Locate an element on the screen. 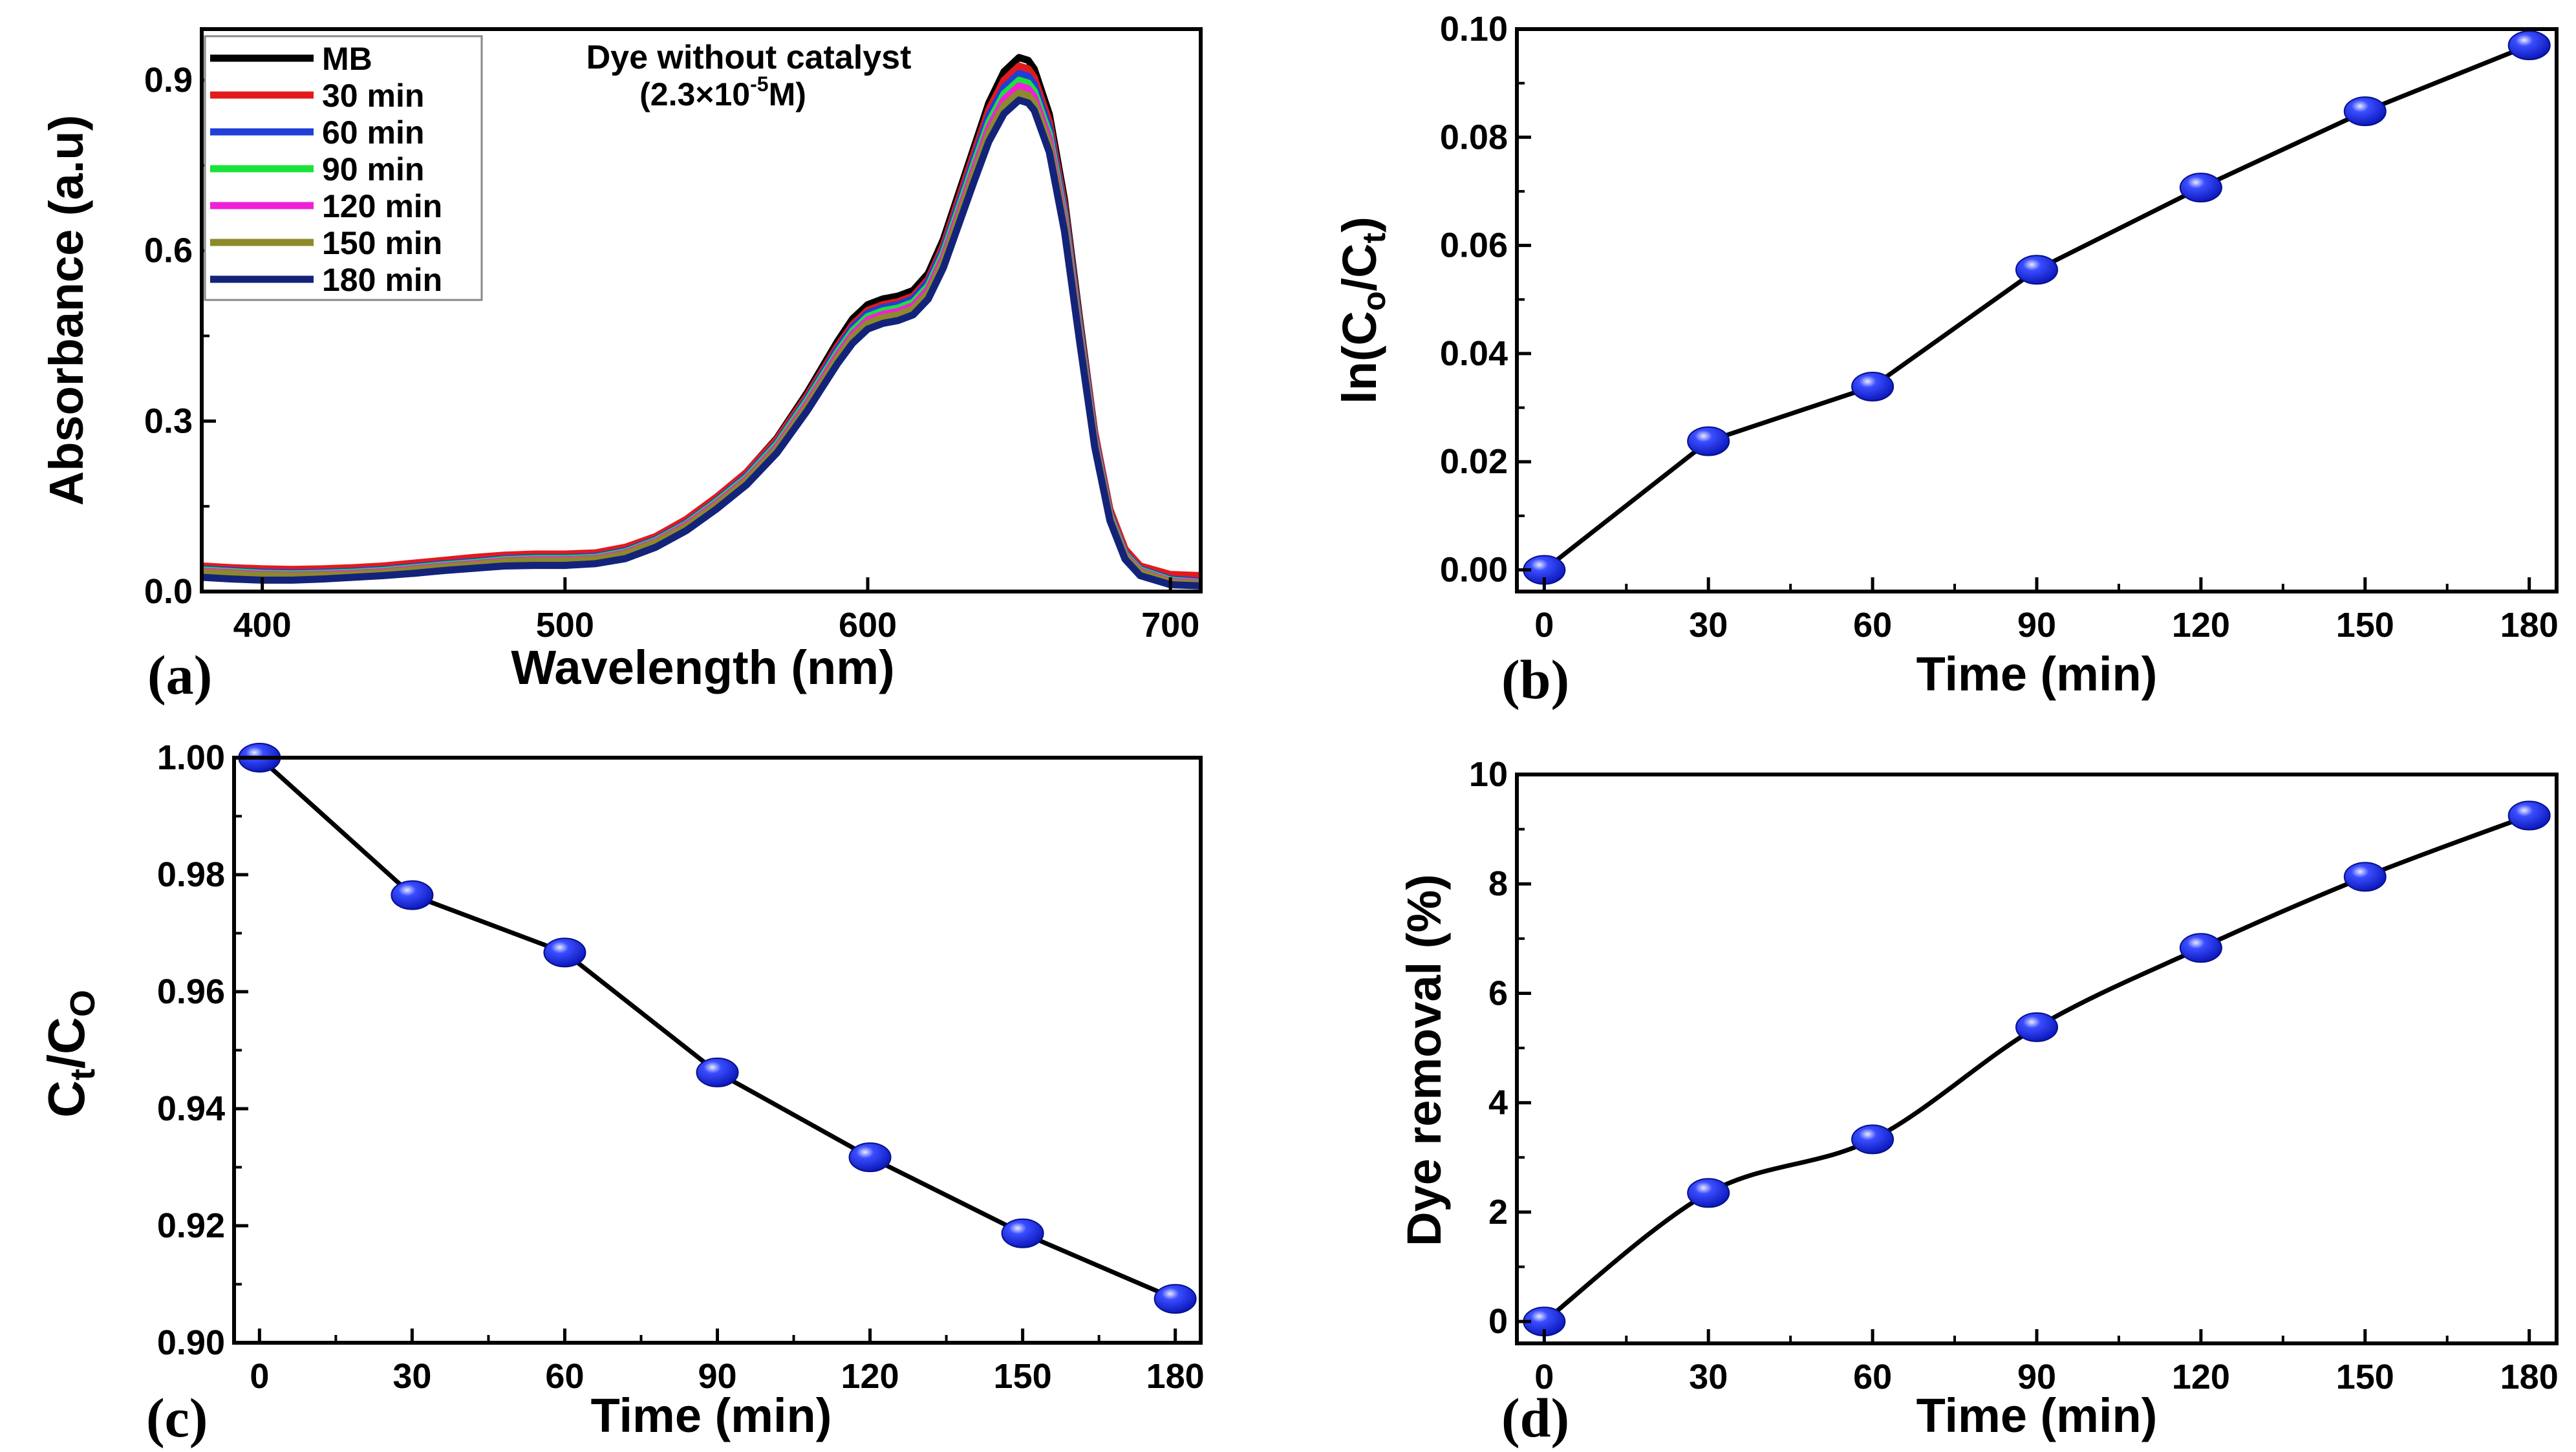 This screenshot has width=2576, height=1452. panel-c-xtick-label: 60 is located at coordinates (564, 1376).